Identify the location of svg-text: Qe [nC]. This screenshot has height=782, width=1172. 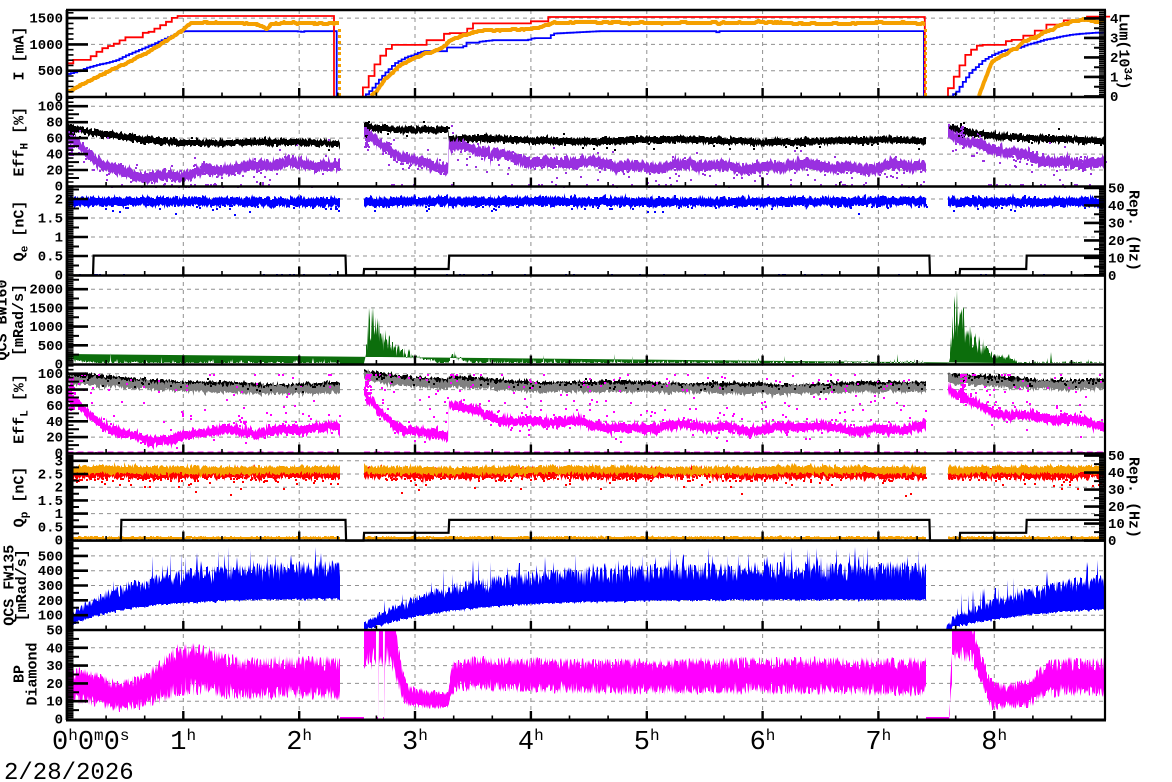
(22, 231).